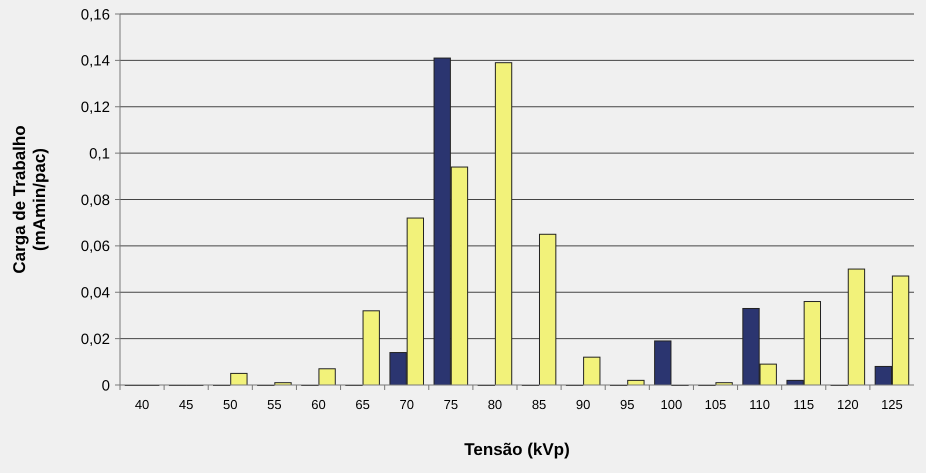 This screenshot has width=926, height=473. What do you see at coordinates (274, 404) in the screenshot?
I see `x-tick-label: 55` at bounding box center [274, 404].